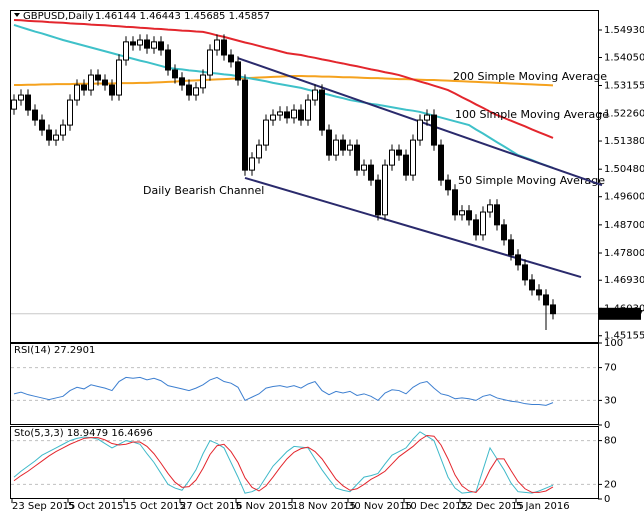 This screenshot has height=511, width=644. Describe the element at coordinates (624, 197) in the screenshot. I see `y-tick-label: 1.49600` at that location.